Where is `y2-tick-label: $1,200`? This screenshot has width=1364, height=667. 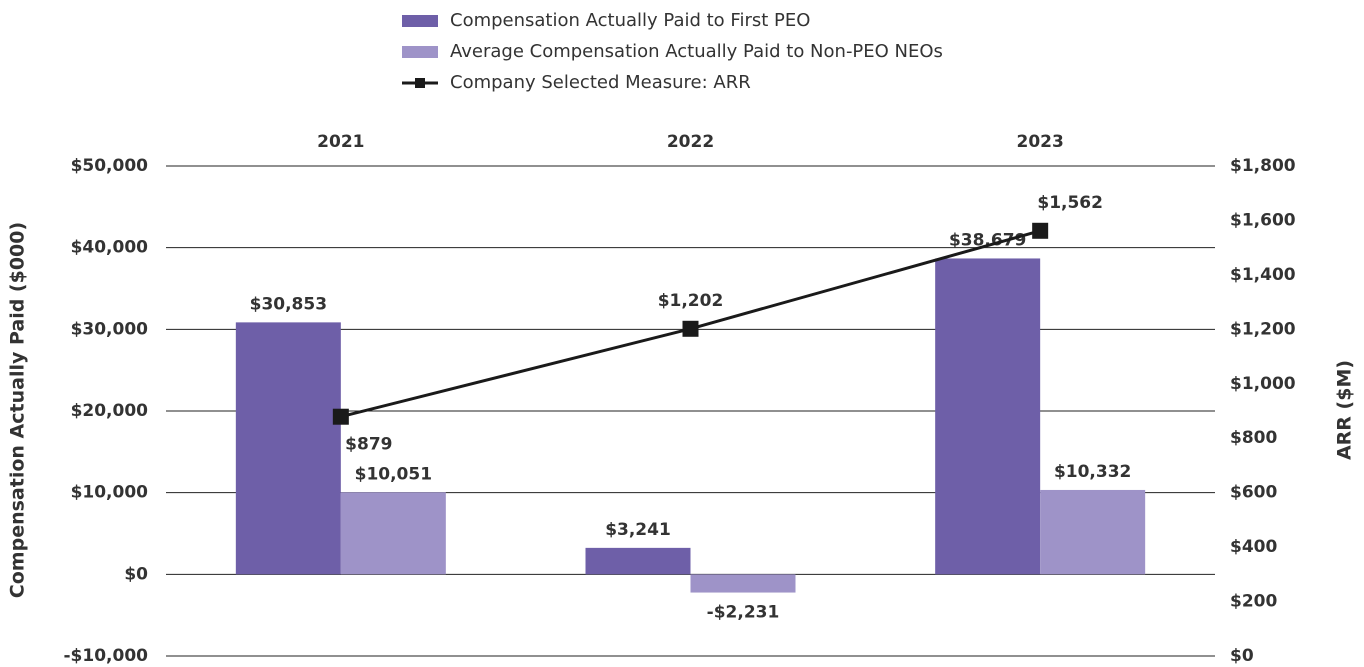
y2-tick-label: $1,200 is located at coordinates (1263, 329).